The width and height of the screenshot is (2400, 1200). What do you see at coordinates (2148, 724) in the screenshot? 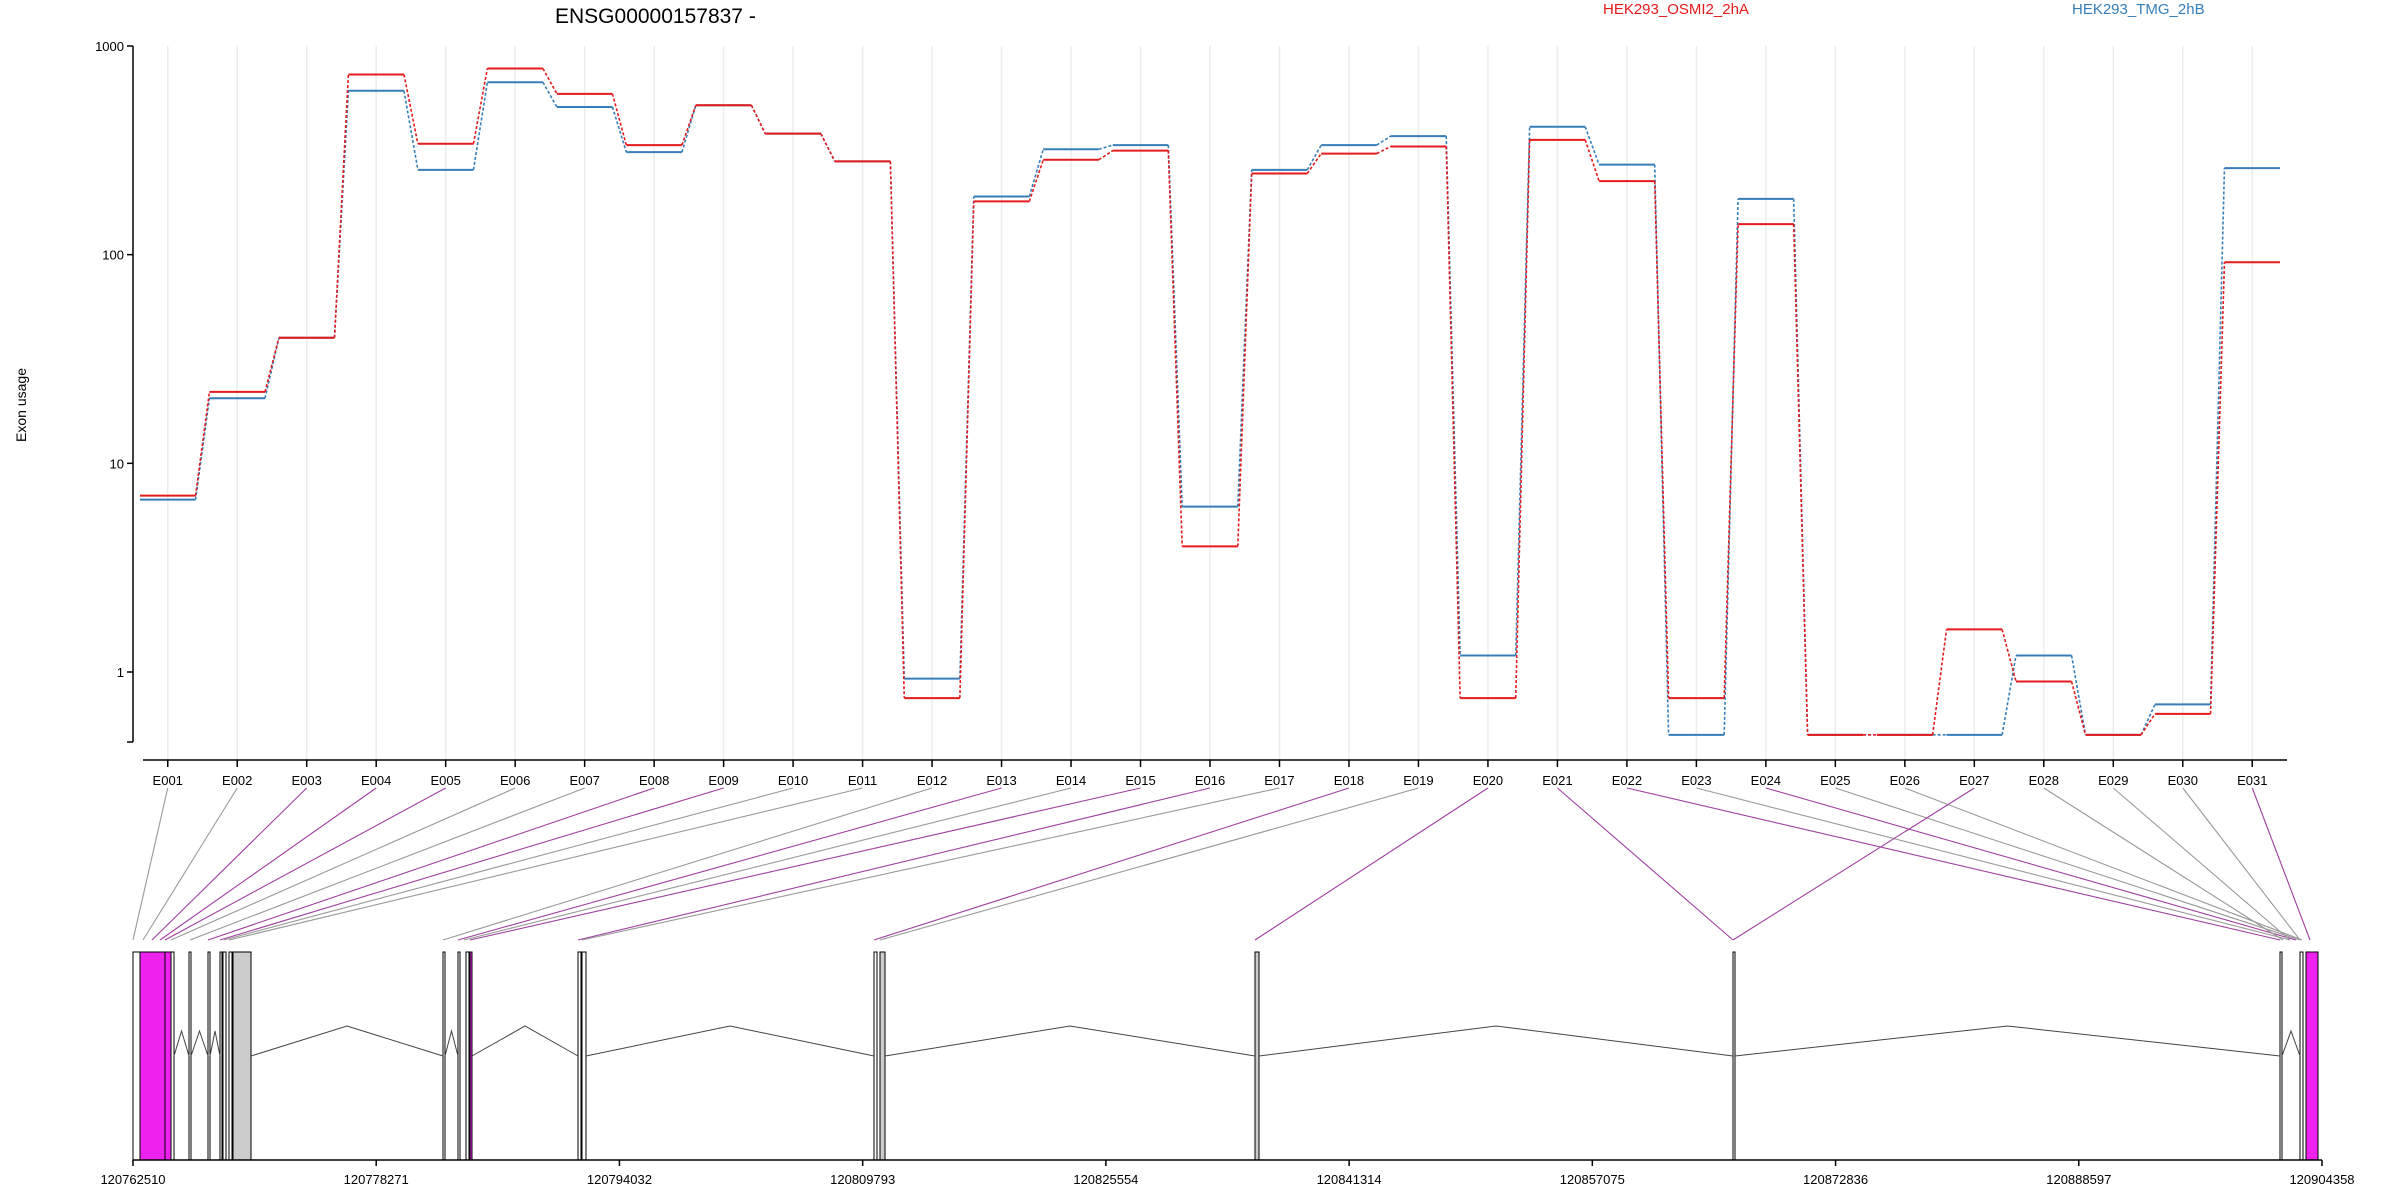
I see `series-1-connector-E029` at bounding box center [2148, 724].